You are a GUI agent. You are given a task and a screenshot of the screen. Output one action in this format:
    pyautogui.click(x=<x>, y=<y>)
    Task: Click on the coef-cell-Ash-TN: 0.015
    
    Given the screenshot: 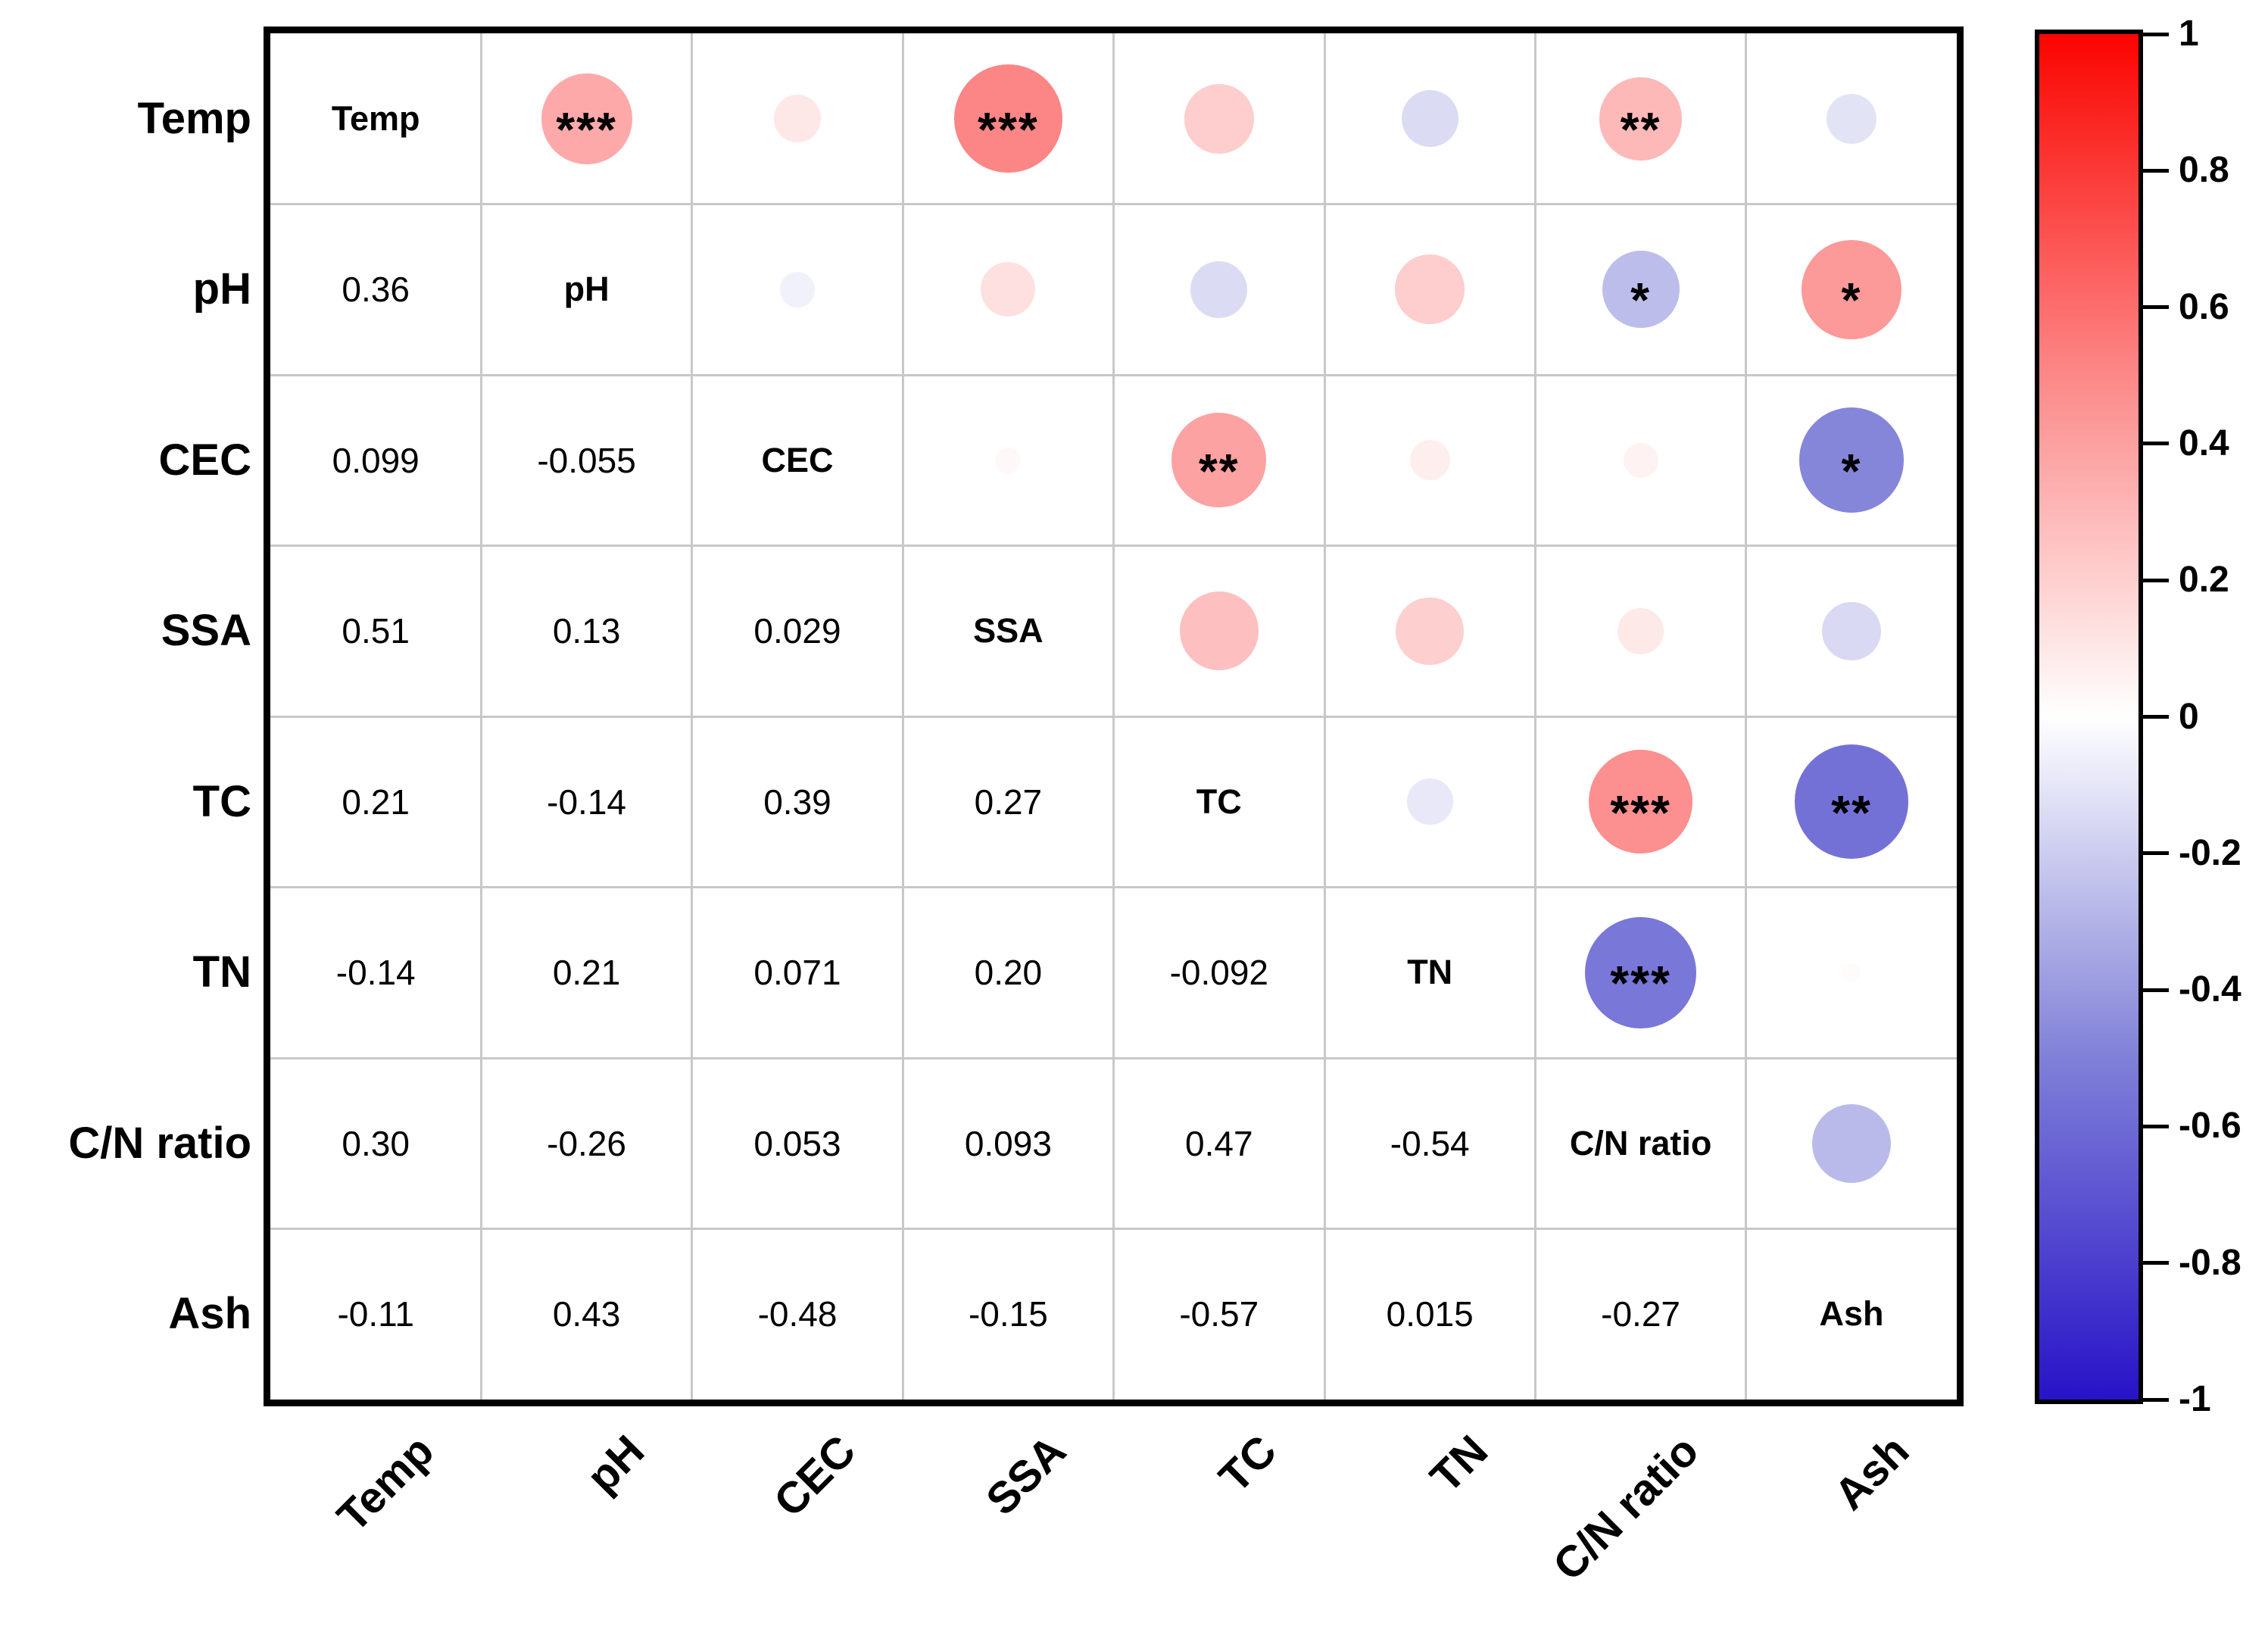 What is the action you would take?
    pyautogui.click(x=1430, y=1314)
    